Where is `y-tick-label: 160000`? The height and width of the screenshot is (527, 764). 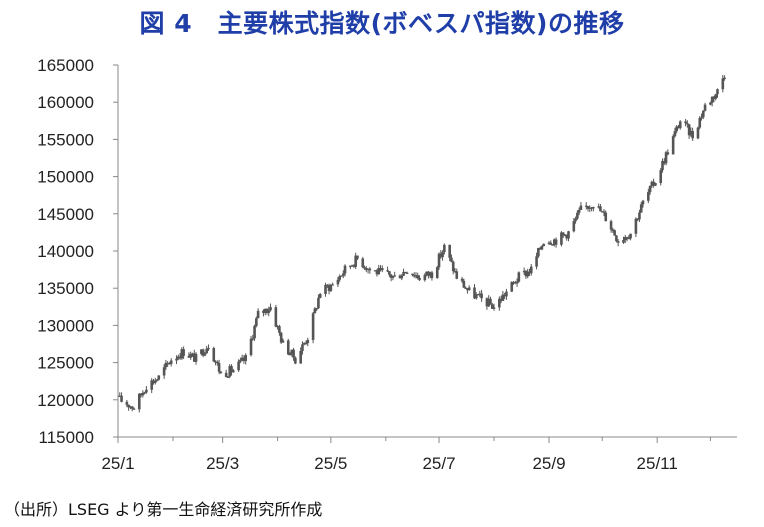 y-tick-label: 160000 is located at coordinates (65, 102).